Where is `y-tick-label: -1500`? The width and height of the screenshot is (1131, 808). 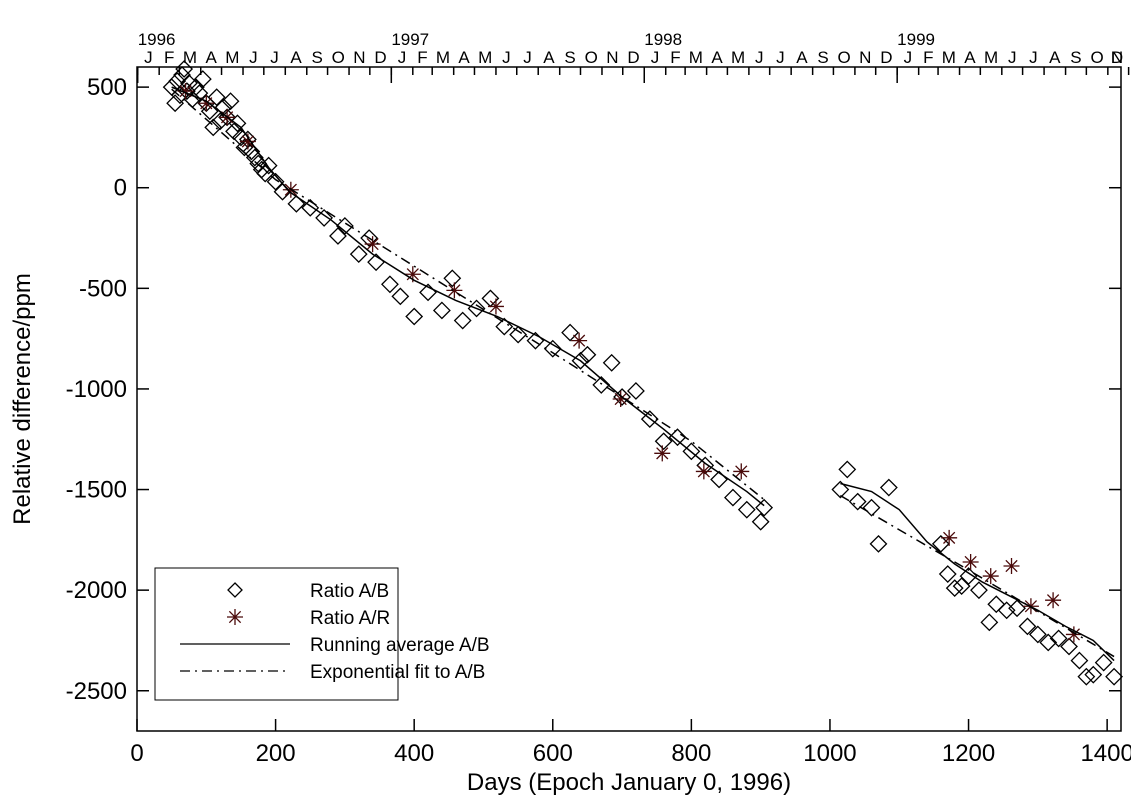
y-tick-label: -1500 is located at coordinates (96, 490).